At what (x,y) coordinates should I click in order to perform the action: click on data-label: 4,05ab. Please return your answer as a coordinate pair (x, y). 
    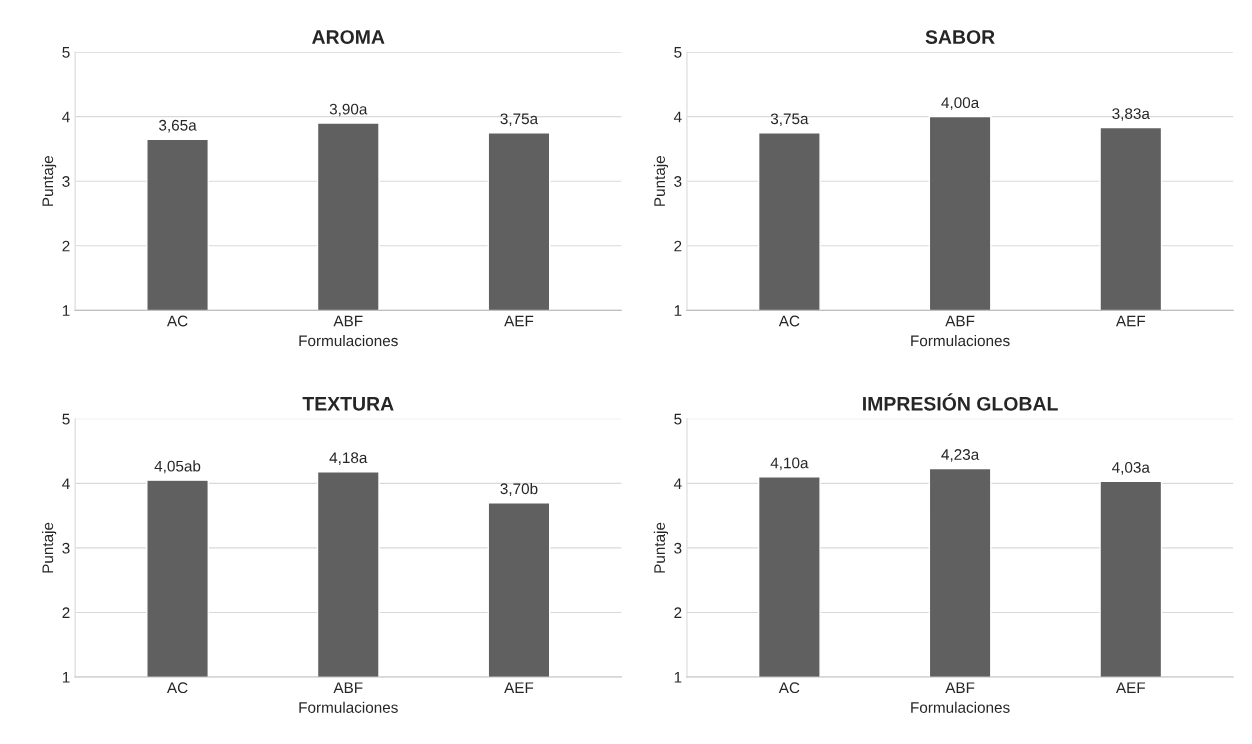
    Looking at the image, I should click on (177, 467).